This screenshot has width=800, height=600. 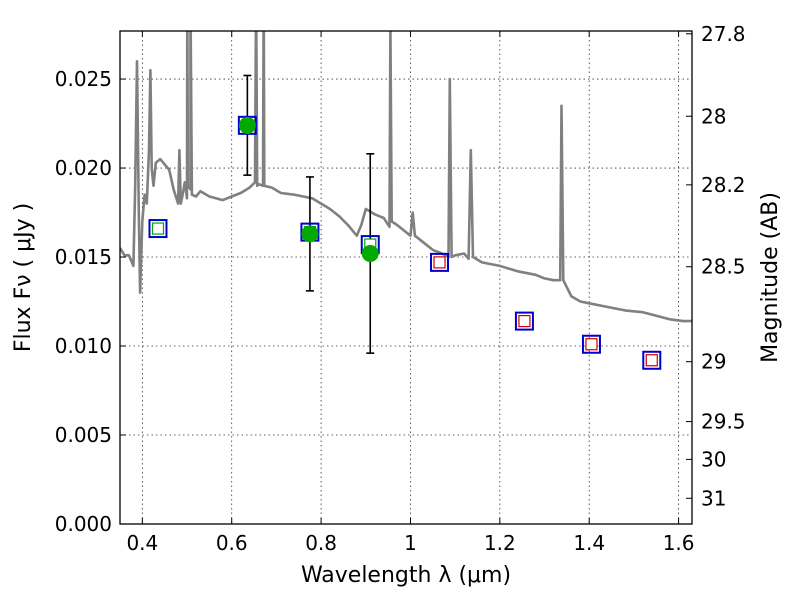 What do you see at coordinates (232, 543) in the screenshot?
I see `x-tick-label-1: 0.6` at bounding box center [232, 543].